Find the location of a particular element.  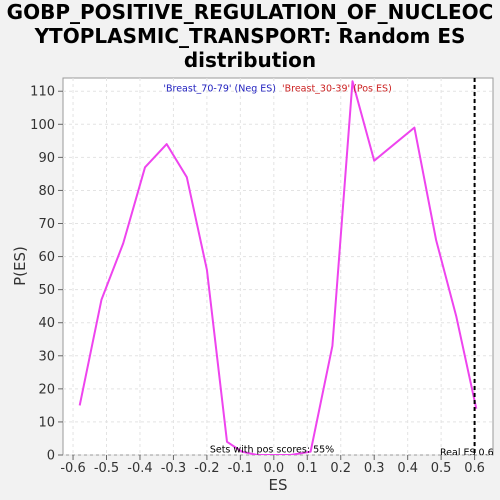

pos-scores-annotation: Sets with pos scores: 55% is located at coordinates (272, 450).